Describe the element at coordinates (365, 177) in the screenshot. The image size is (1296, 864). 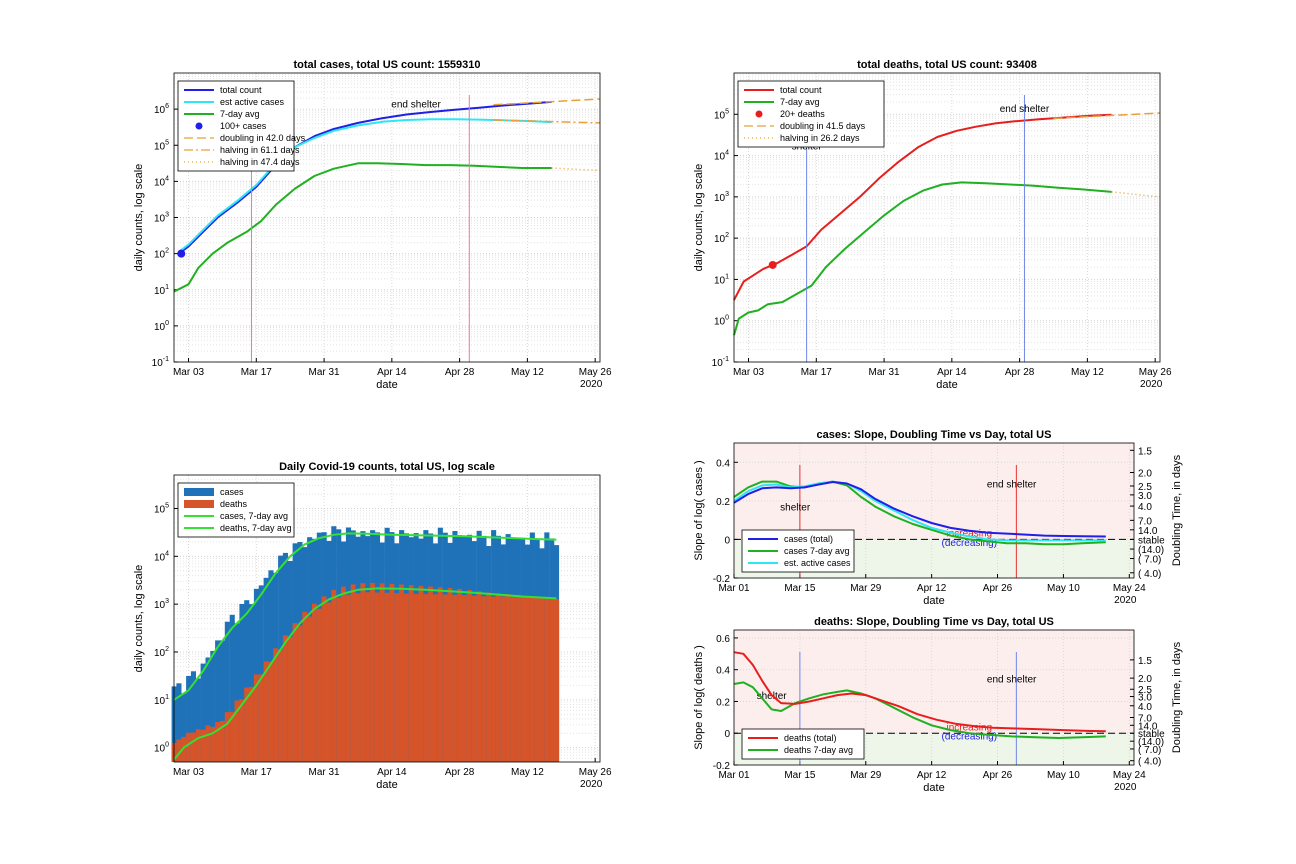
I see `series-line-total-count` at that location.